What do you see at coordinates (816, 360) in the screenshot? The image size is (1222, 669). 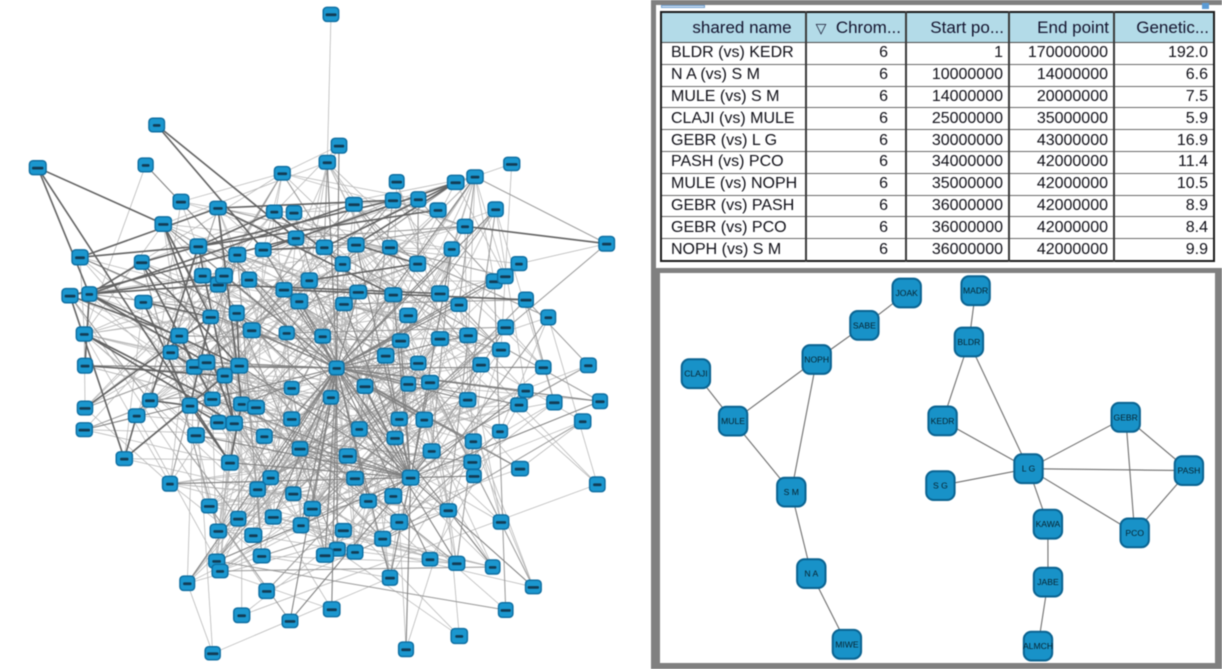 I see `svg-text: NOPH` at bounding box center [816, 360].